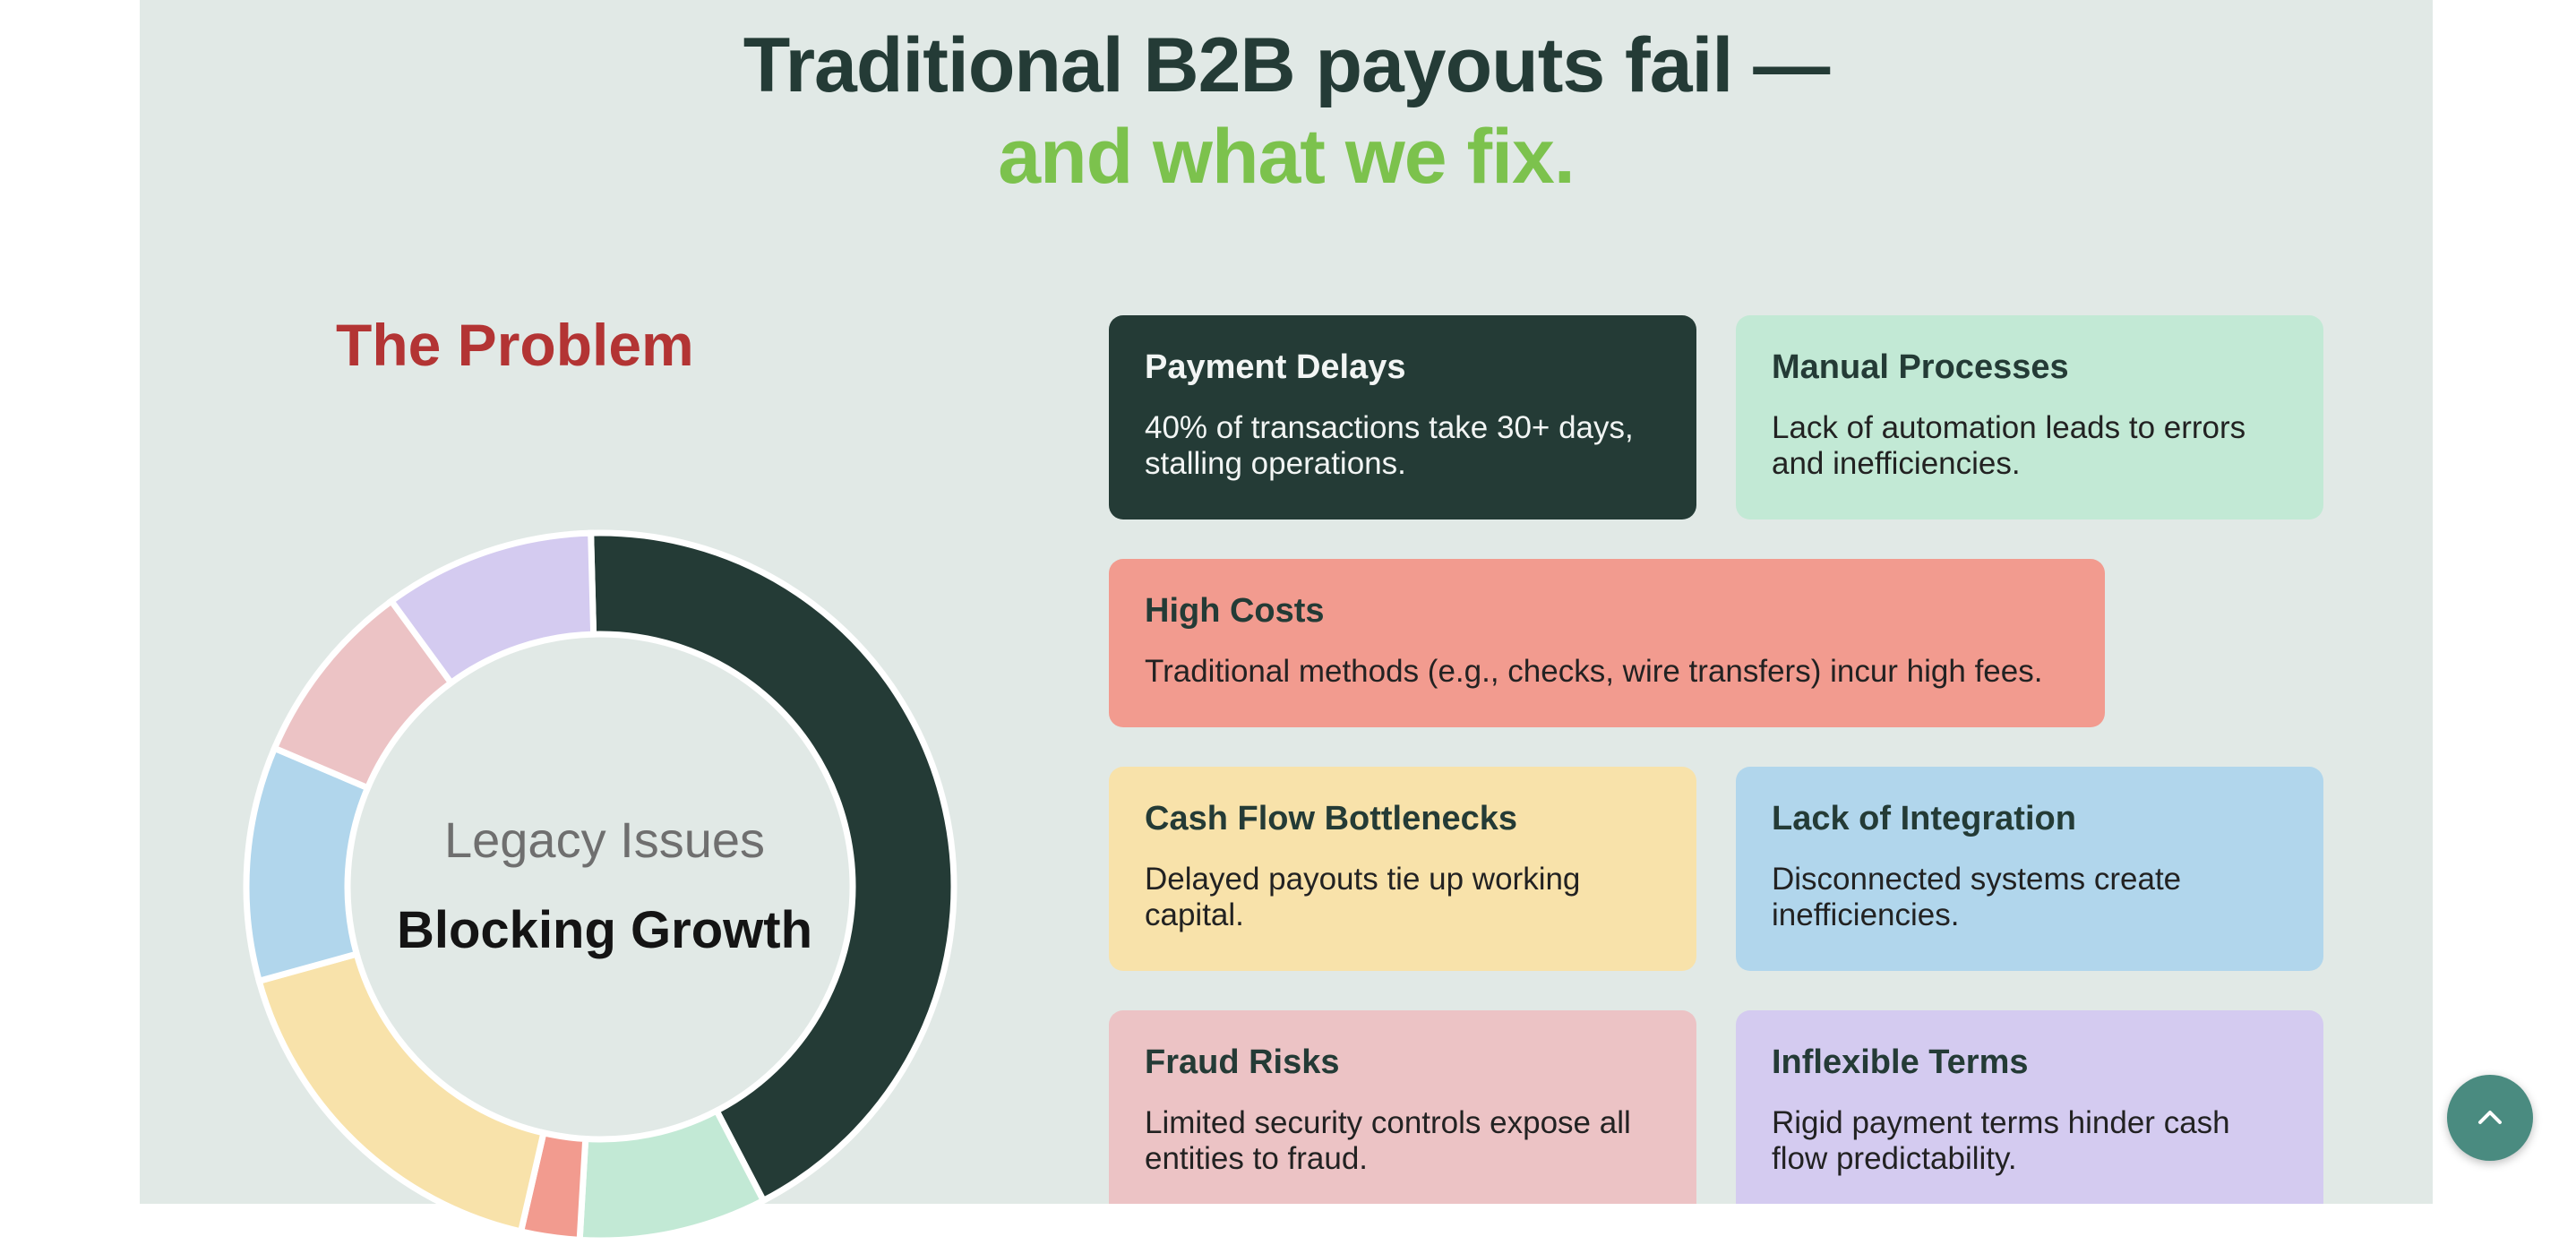 This screenshot has width=2576, height=1245. What do you see at coordinates (1920, 367) in the screenshot?
I see `card-title: Manual Processes` at bounding box center [1920, 367].